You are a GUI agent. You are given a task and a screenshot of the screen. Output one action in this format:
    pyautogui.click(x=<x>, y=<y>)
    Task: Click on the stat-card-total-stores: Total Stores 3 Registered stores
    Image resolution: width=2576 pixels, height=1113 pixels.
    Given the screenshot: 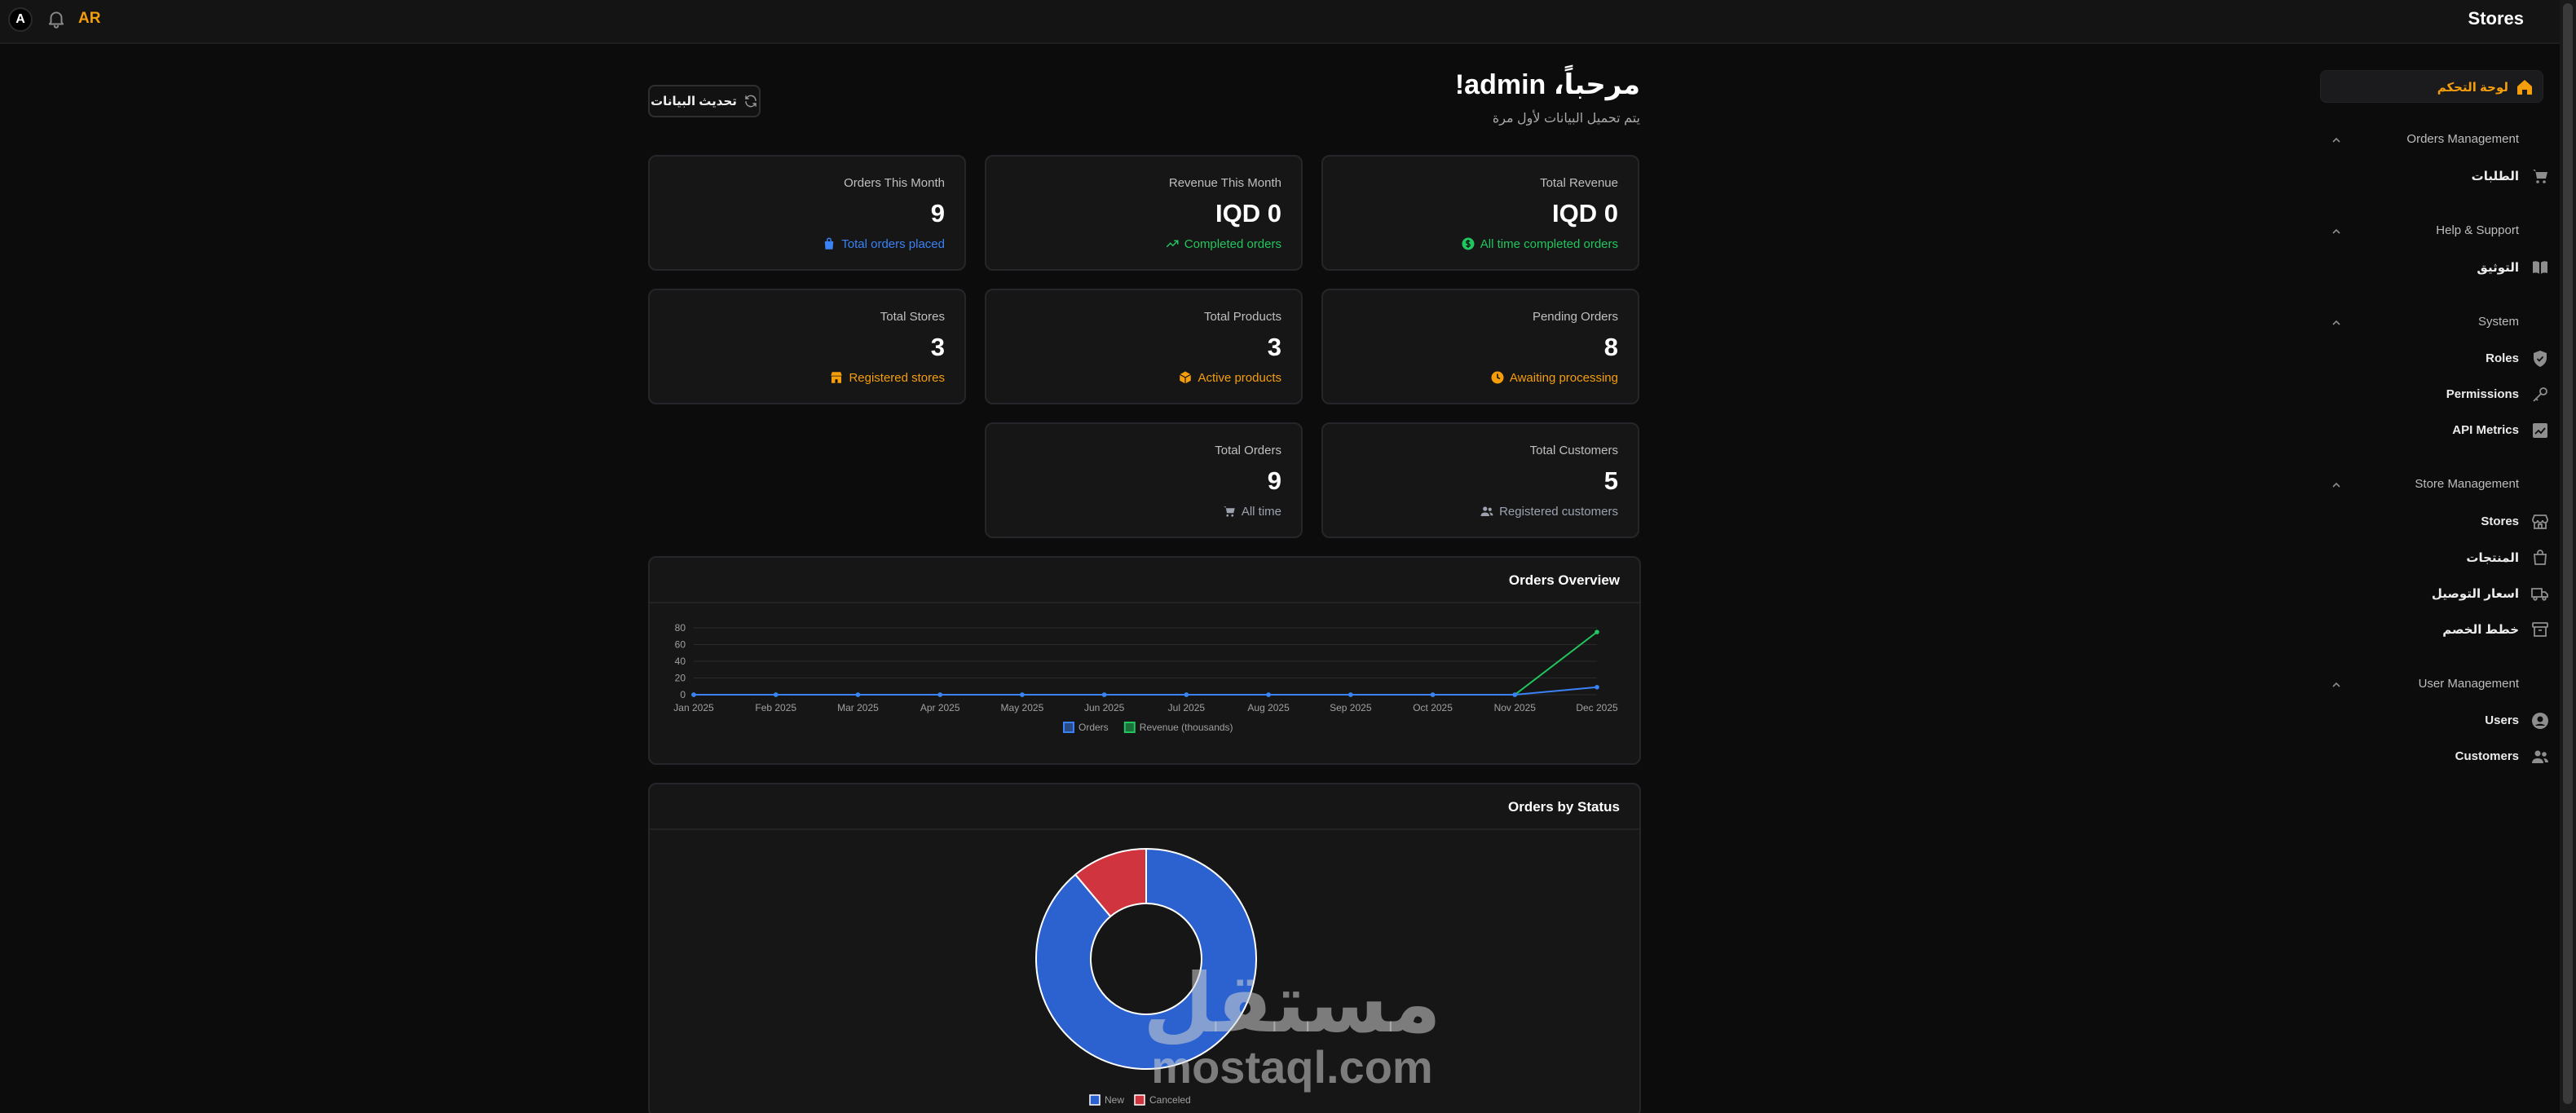 What is the action you would take?
    pyautogui.click(x=807, y=346)
    